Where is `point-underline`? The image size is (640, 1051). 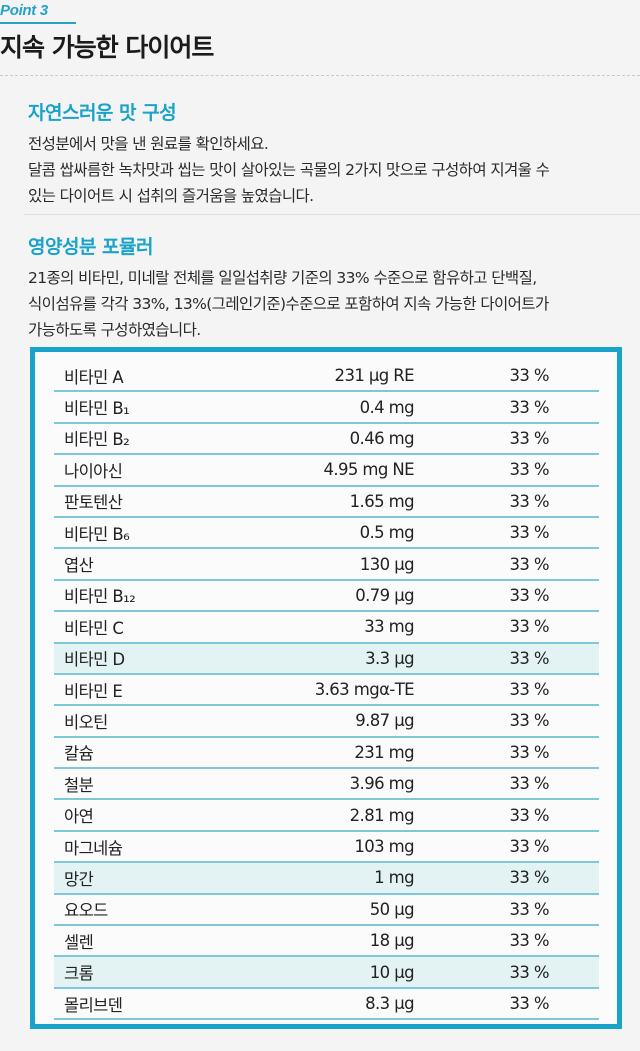 point-underline is located at coordinates (38, 23).